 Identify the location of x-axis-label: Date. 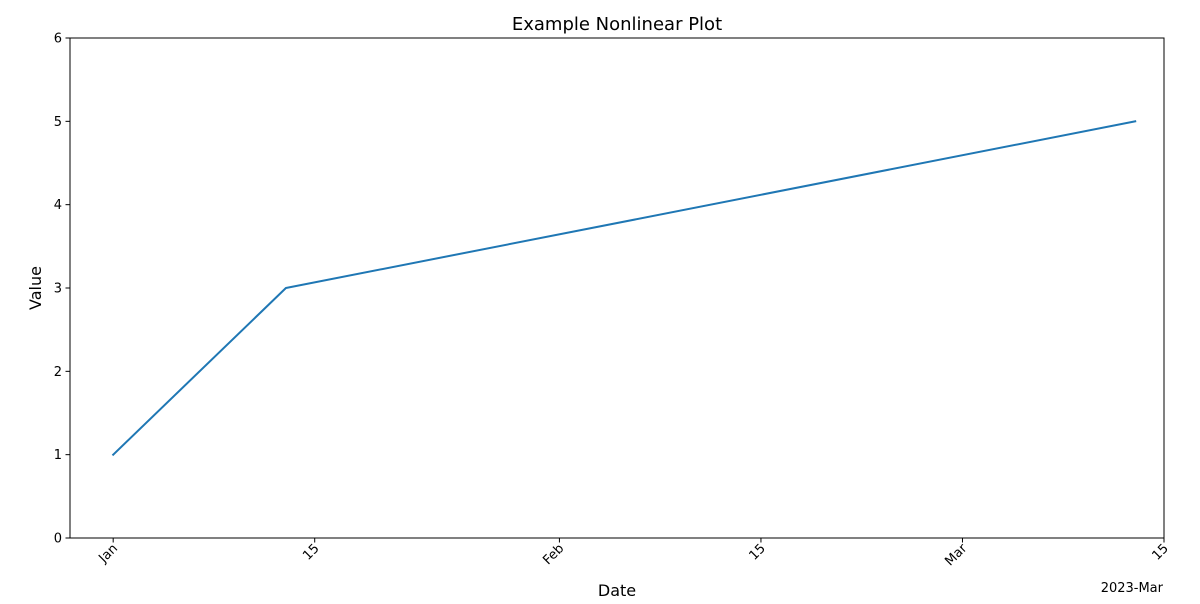
(617, 590).